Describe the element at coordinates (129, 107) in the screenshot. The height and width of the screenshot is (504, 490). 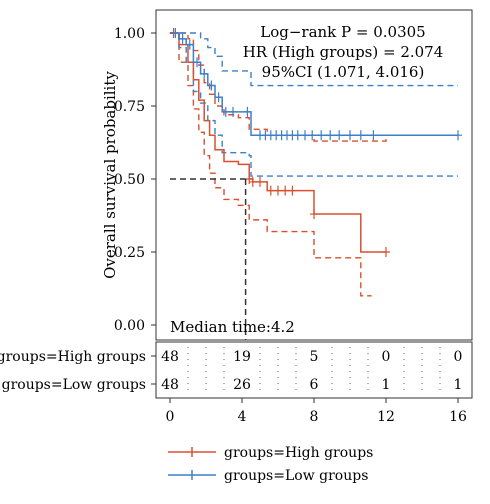
I see `y-tick-label-3: 0.75` at that location.